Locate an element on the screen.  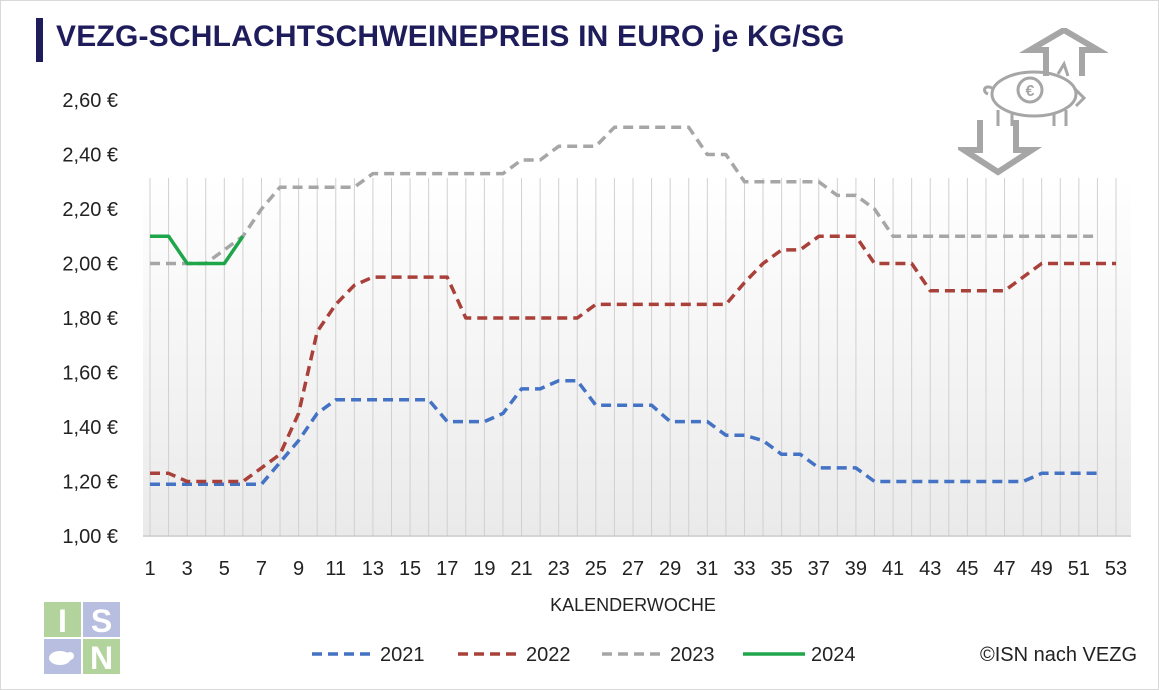
x-tick-label: 15 is located at coordinates (410, 569).